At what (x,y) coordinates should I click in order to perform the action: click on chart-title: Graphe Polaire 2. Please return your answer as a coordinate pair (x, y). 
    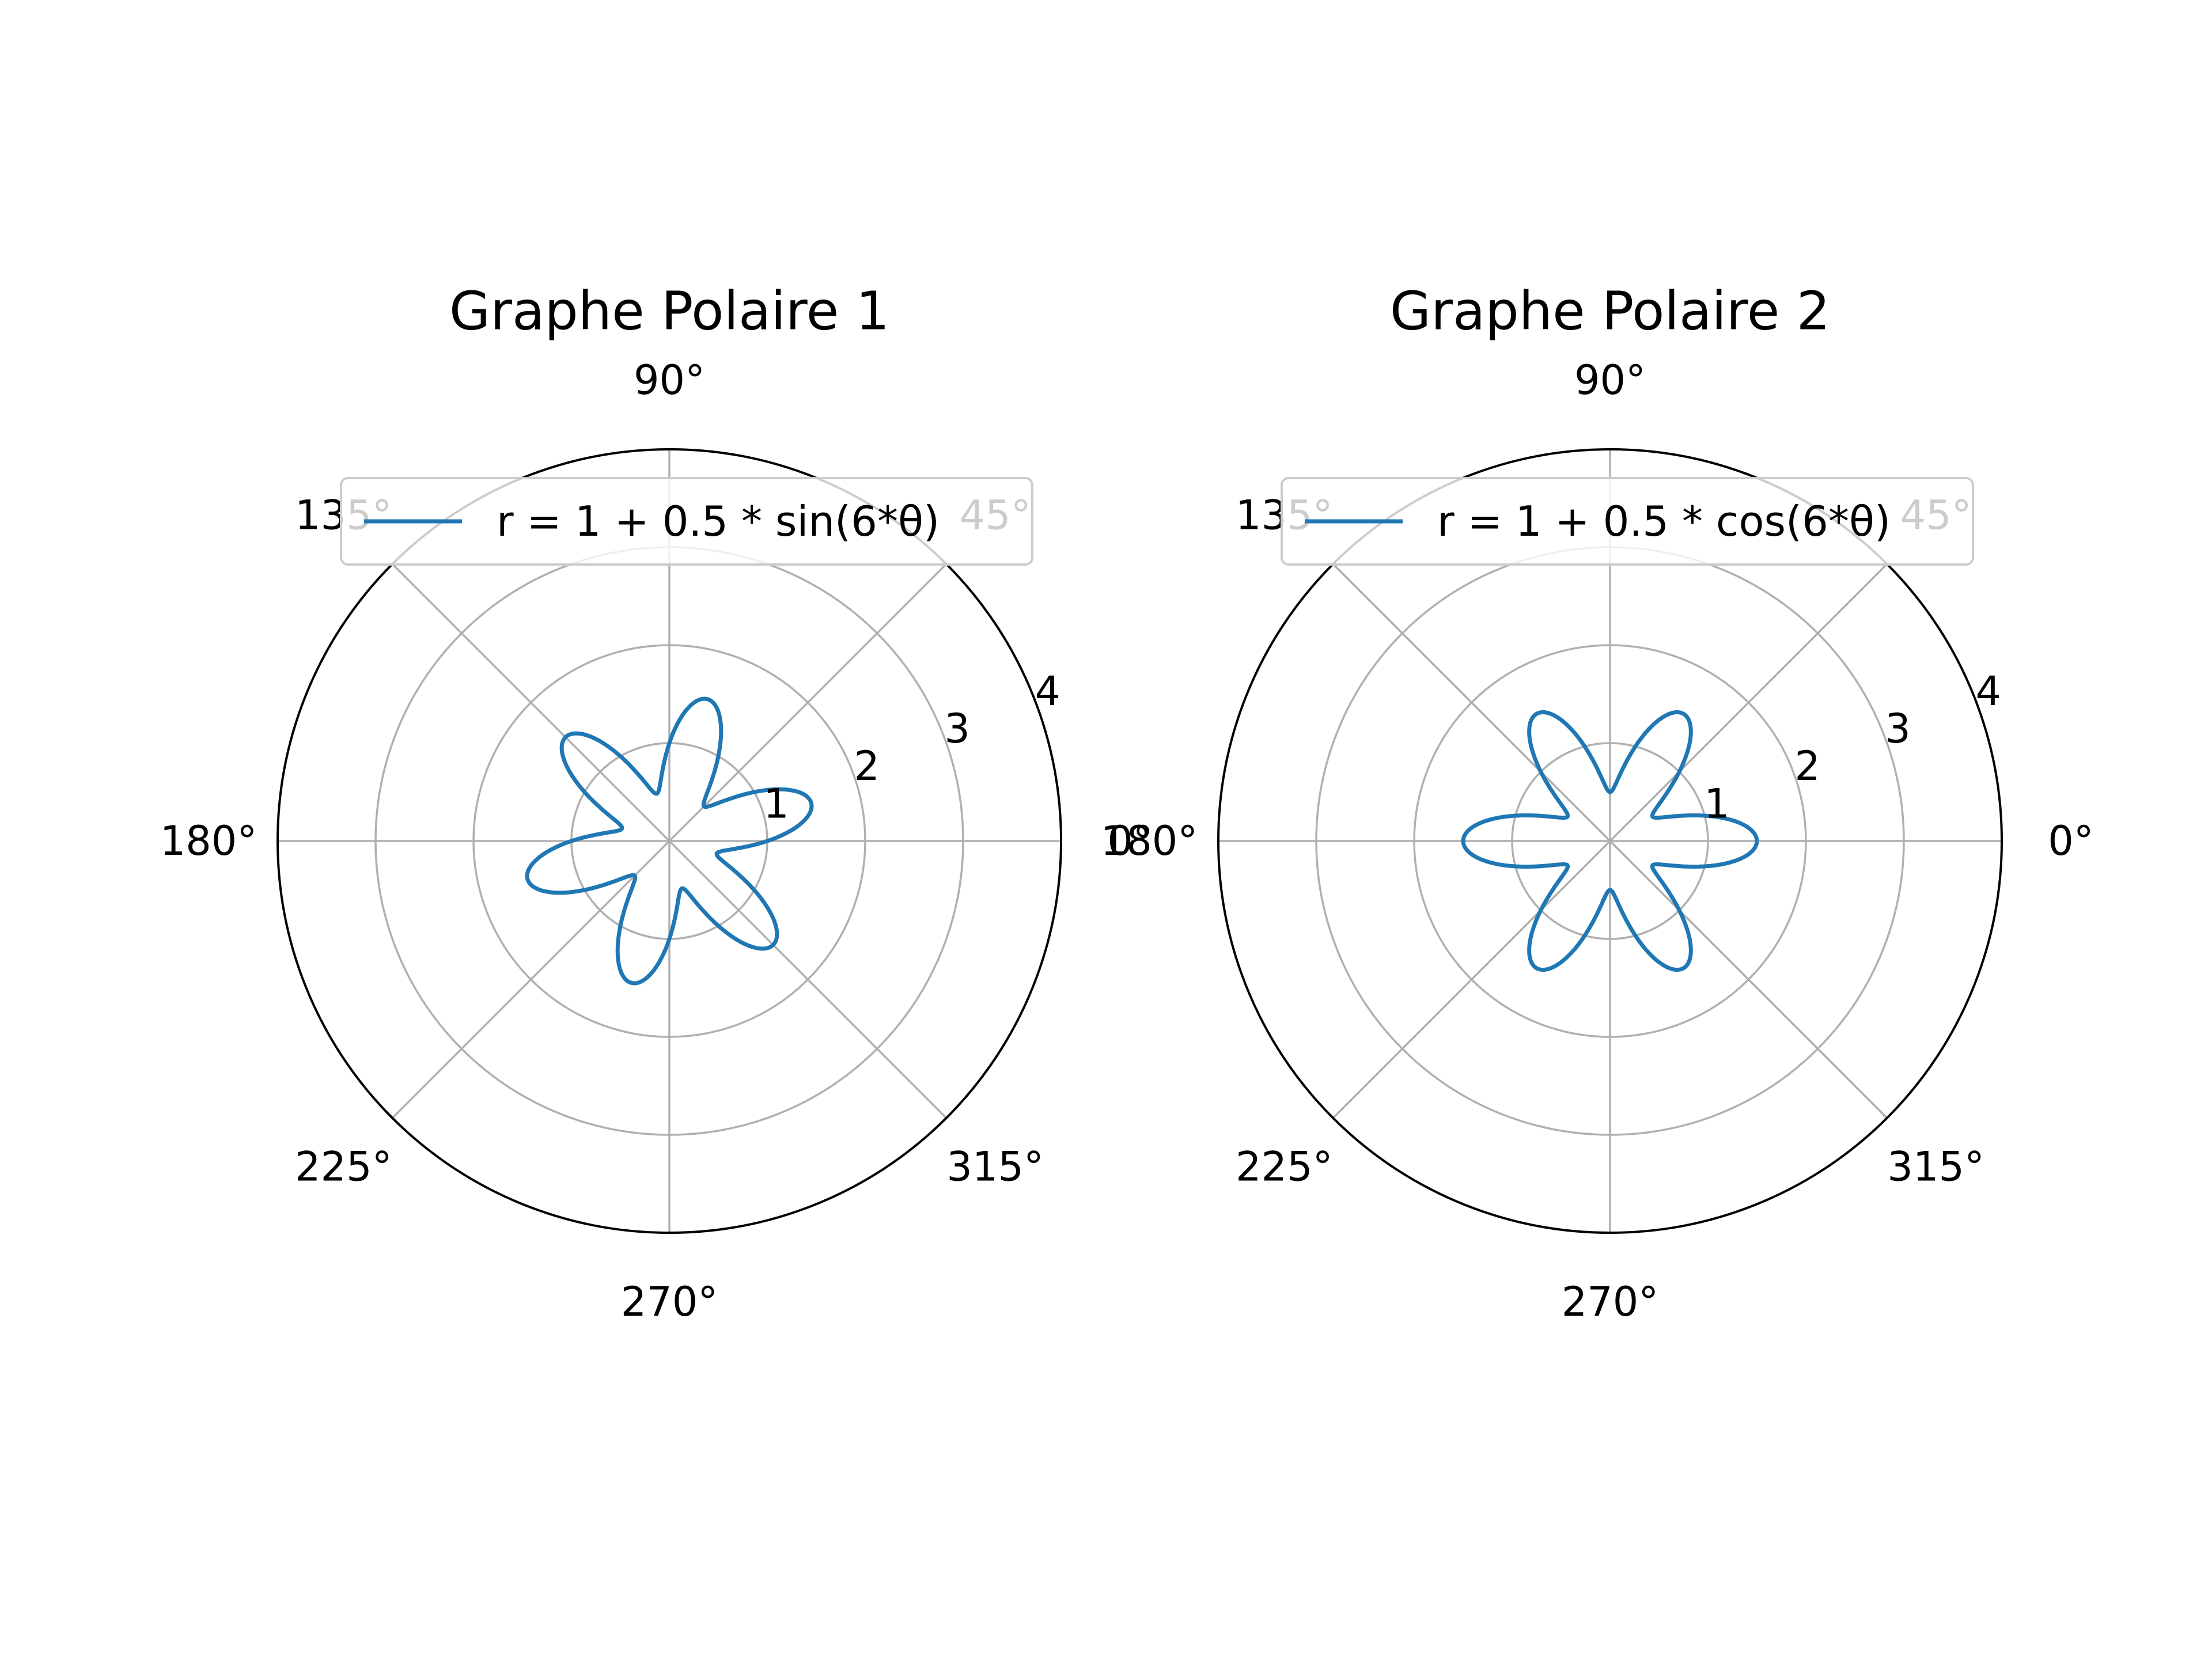
    Looking at the image, I should click on (1610, 311).